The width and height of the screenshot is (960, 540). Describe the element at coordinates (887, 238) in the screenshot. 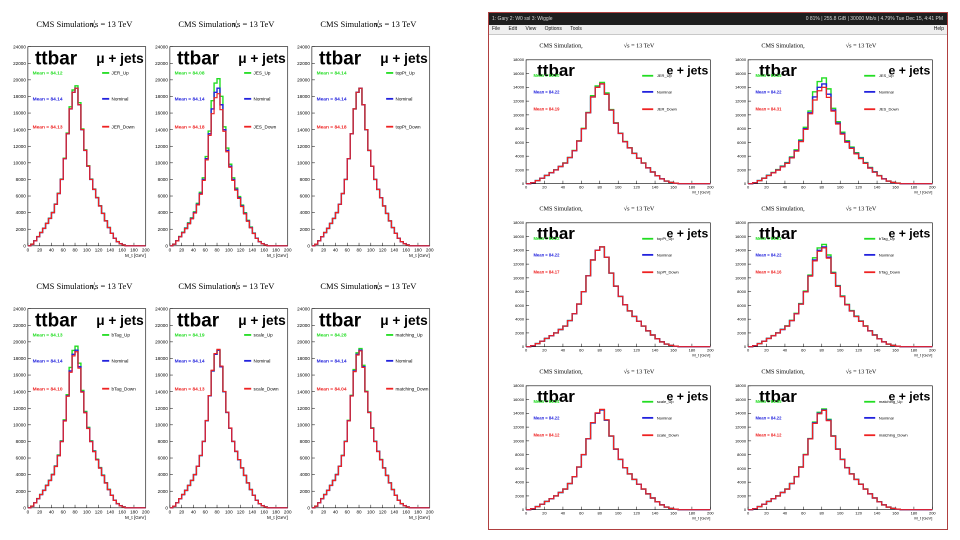

I see `legend-entry: bTag_Up` at that location.